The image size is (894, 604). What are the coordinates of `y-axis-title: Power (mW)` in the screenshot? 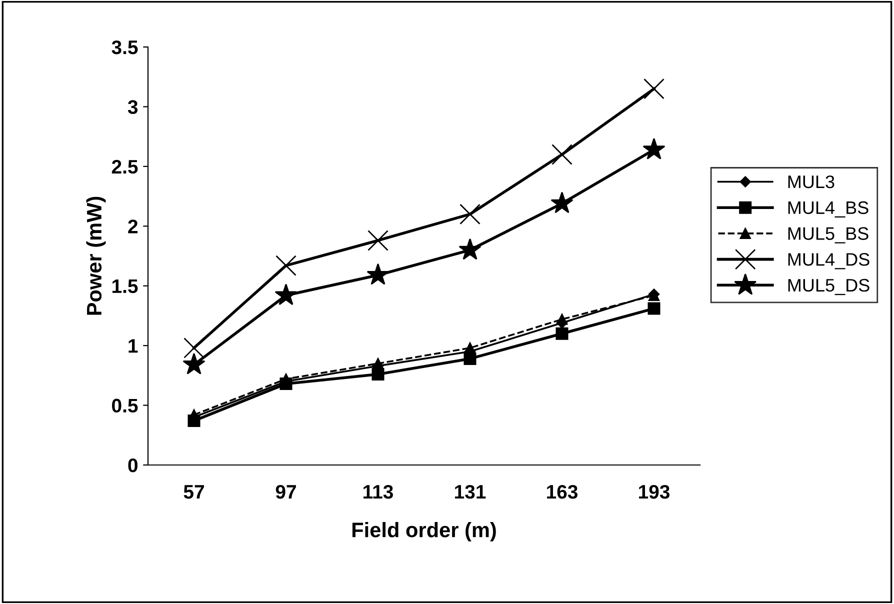 It's located at (96, 255).